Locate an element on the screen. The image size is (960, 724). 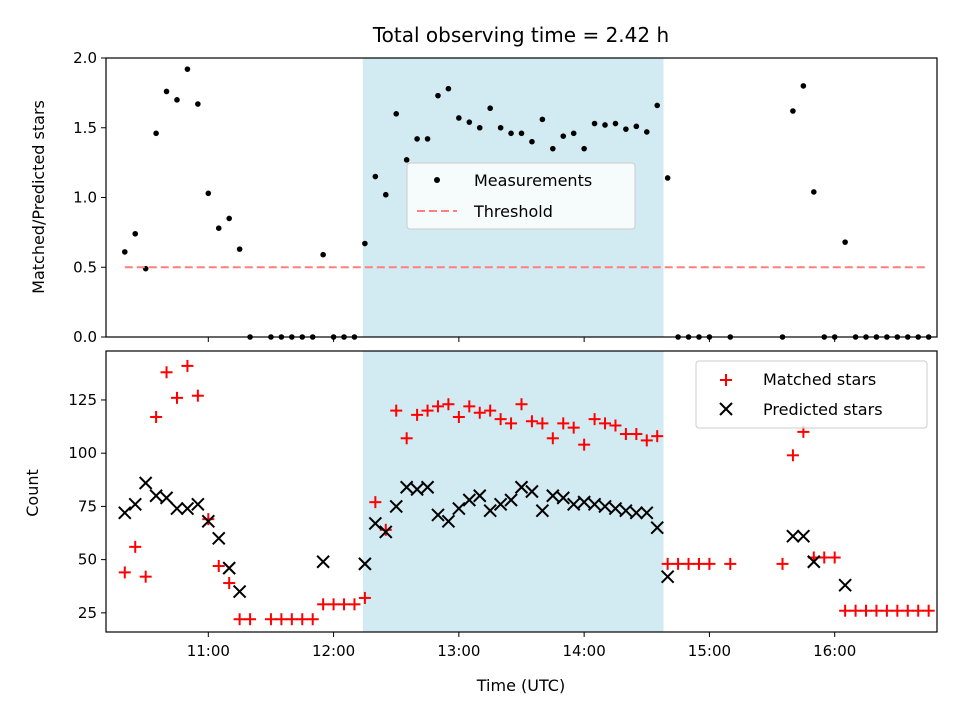
bottom-legend-box is located at coordinates (811, 394).